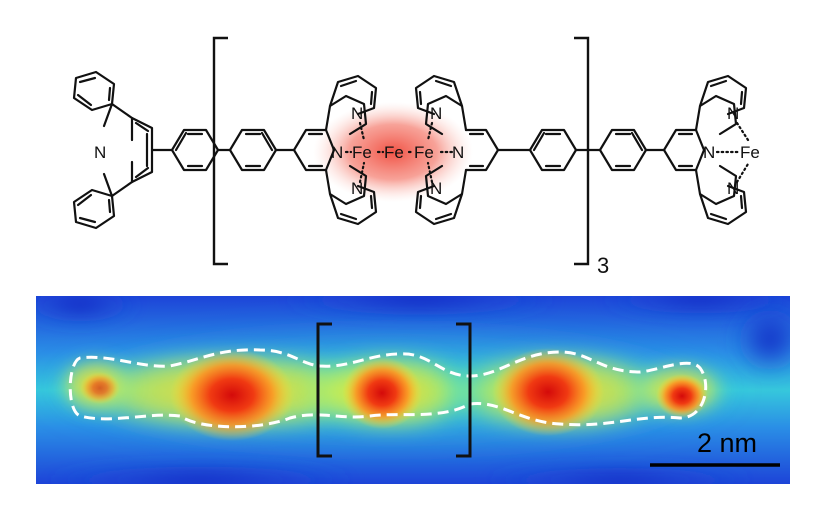  What do you see at coordinates (582, 151) in the screenshot?
I see `repeat-bracket-right` at bounding box center [582, 151].